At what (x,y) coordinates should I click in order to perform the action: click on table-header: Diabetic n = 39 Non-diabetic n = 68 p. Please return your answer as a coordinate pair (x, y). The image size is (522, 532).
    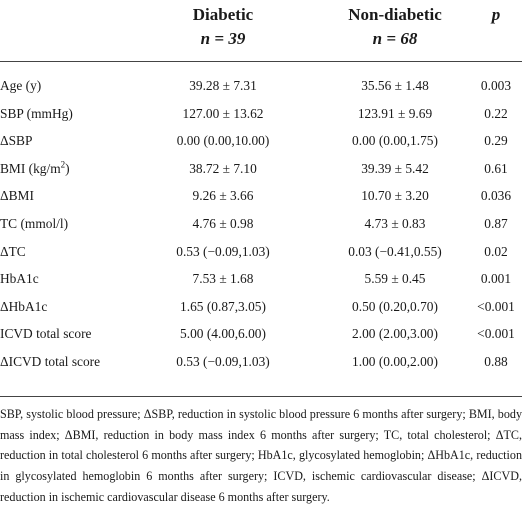
    Looking at the image, I should click on (261, 28).